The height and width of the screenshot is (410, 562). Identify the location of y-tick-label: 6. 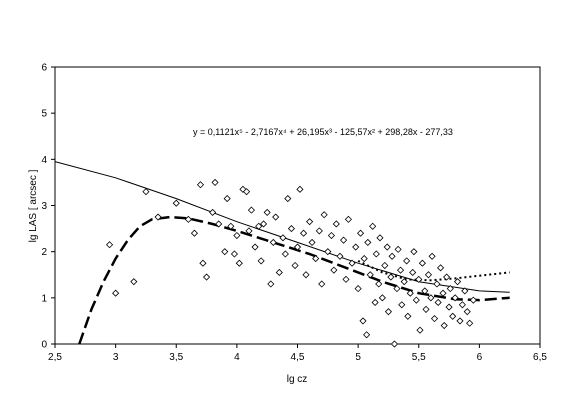
(44, 68).